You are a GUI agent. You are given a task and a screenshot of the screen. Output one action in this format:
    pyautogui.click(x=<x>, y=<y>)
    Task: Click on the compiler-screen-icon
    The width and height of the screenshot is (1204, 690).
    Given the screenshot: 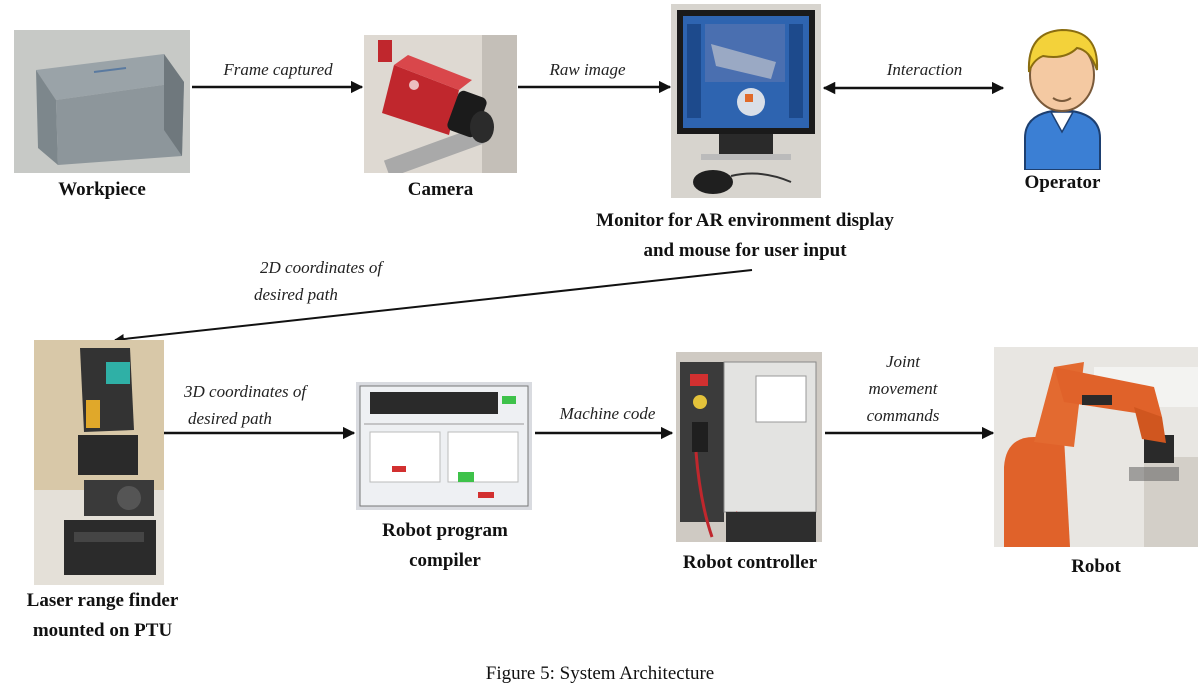 What is the action you would take?
    pyautogui.click(x=444, y=446)
    